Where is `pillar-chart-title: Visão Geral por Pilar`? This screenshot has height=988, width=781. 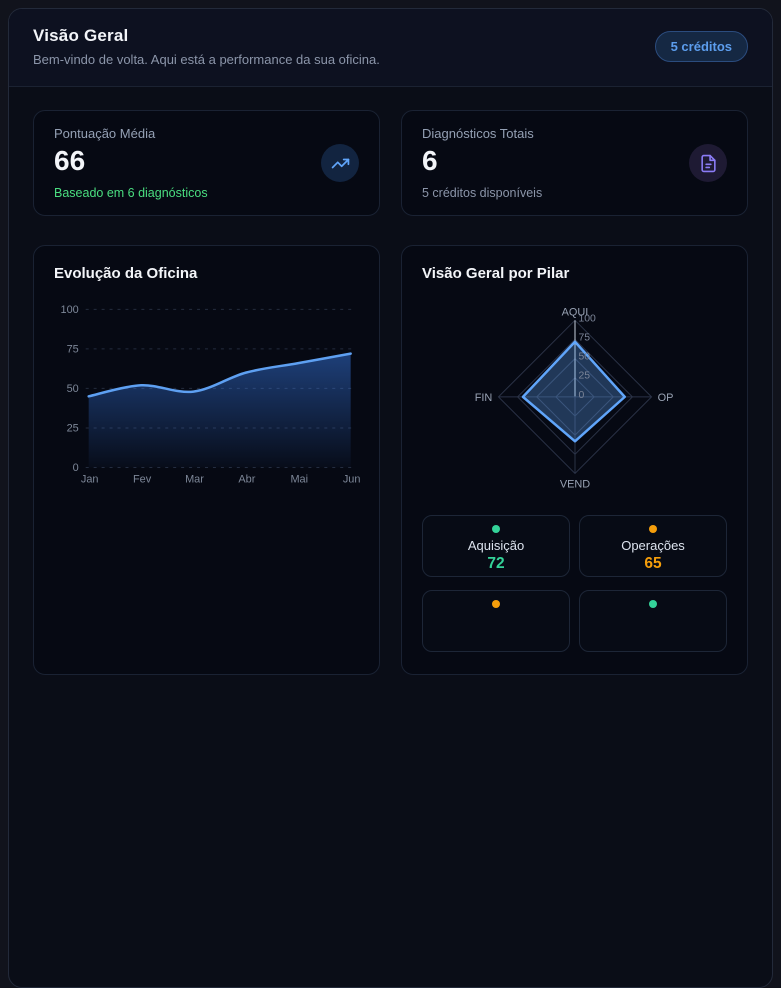 pillar-chart-title: Visão Geral por Pilar is located at coordinates (496, 273).